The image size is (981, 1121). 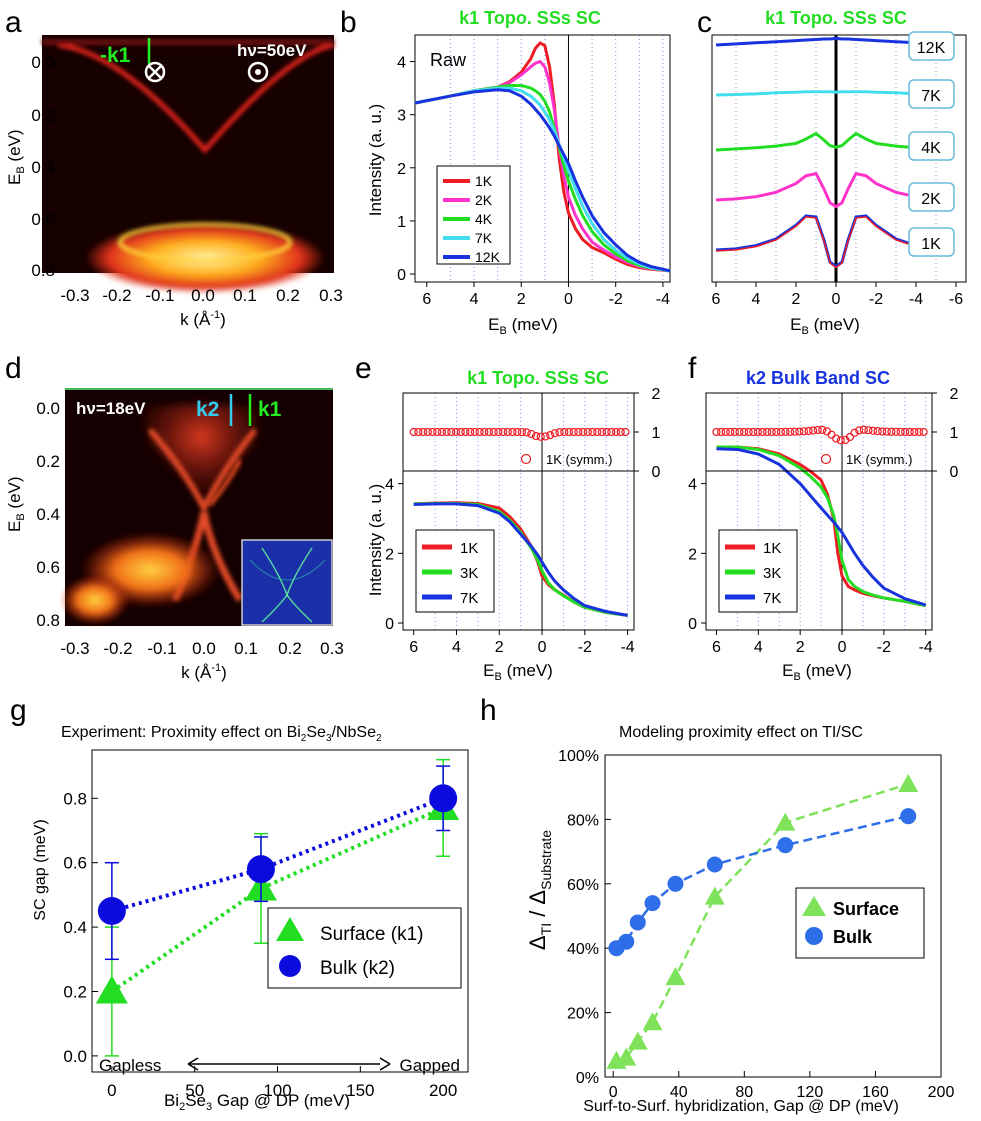 I want to click on panel-letter: b, so click(x=348, y=22).